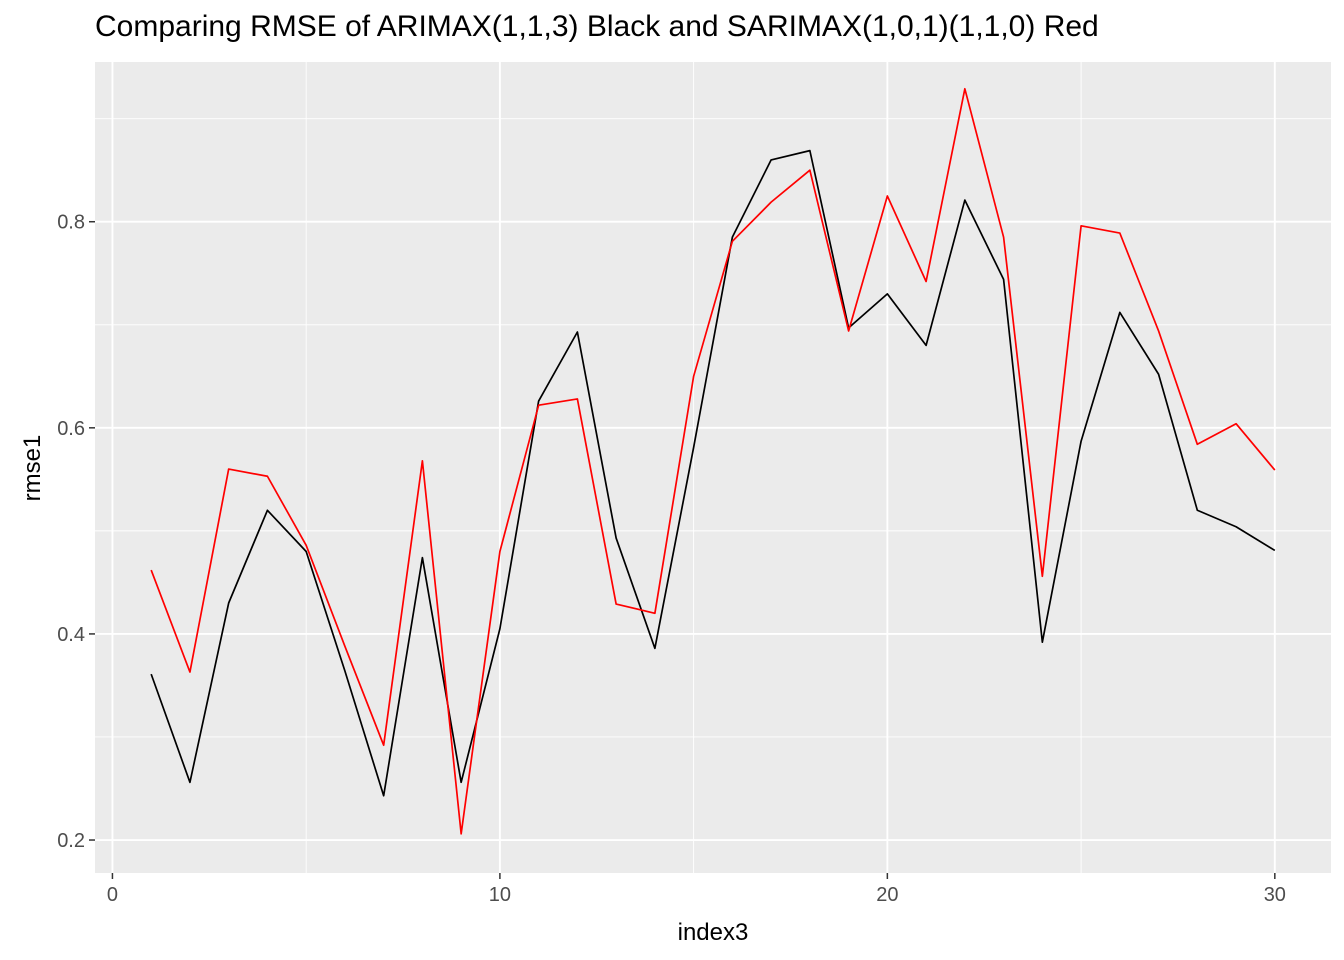 The image size is (1344, 960). What do you see at coordinates (71, 635) in the screenshot?
I see `y-tick-label: 0.4` at bounding box center [71, 635].